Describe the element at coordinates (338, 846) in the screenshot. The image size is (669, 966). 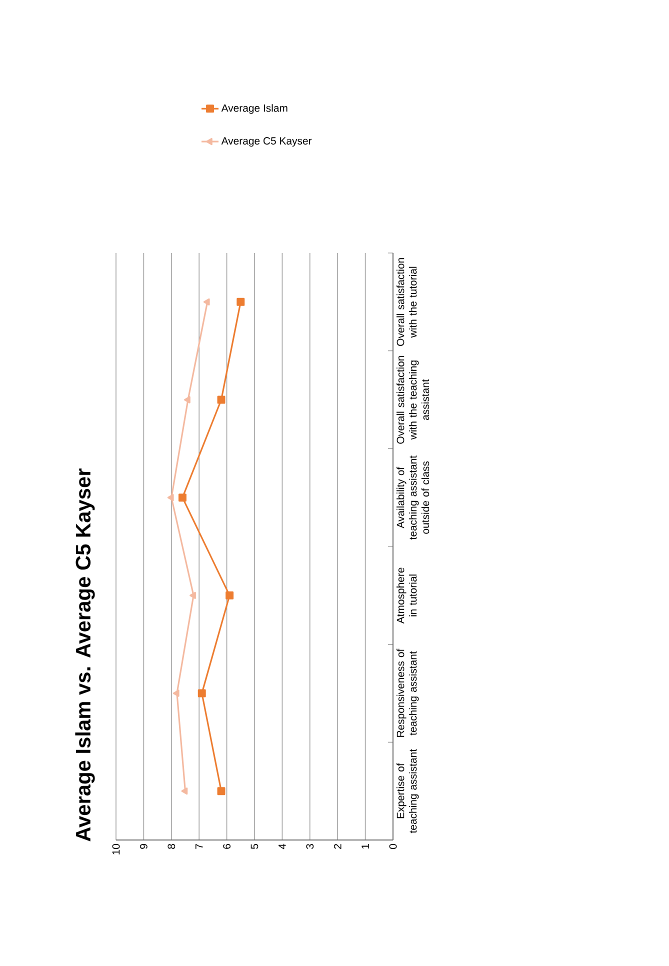
I see `x-tick-label: 2` at that location.